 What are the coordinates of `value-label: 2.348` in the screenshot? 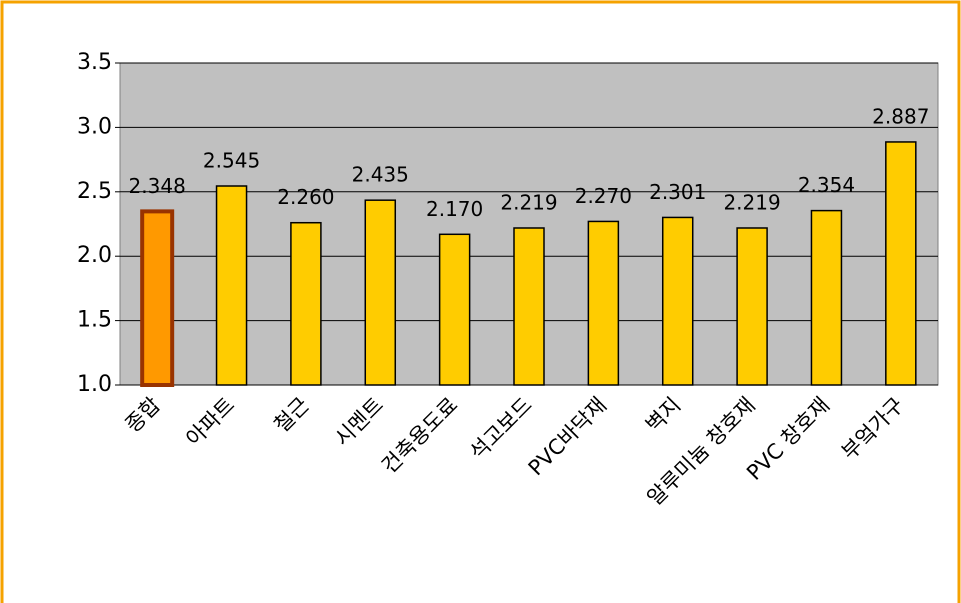 It's located at (157, 186).